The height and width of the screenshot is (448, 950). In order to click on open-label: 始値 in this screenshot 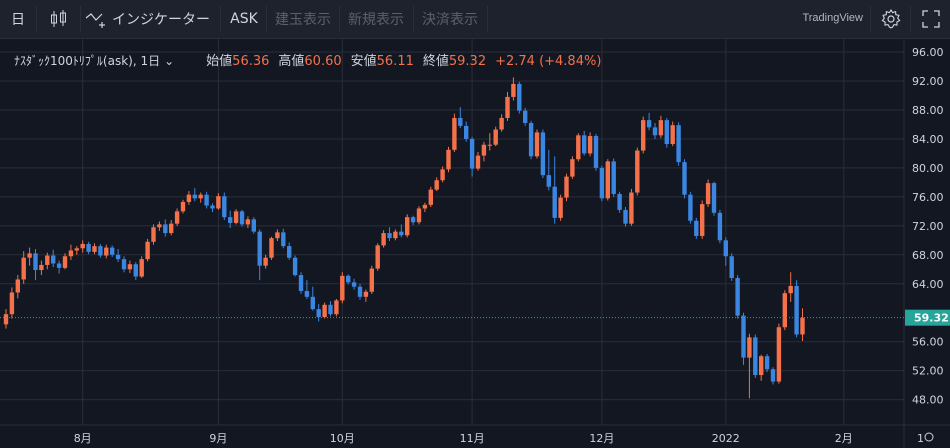, I will do `click(219, 61)`.